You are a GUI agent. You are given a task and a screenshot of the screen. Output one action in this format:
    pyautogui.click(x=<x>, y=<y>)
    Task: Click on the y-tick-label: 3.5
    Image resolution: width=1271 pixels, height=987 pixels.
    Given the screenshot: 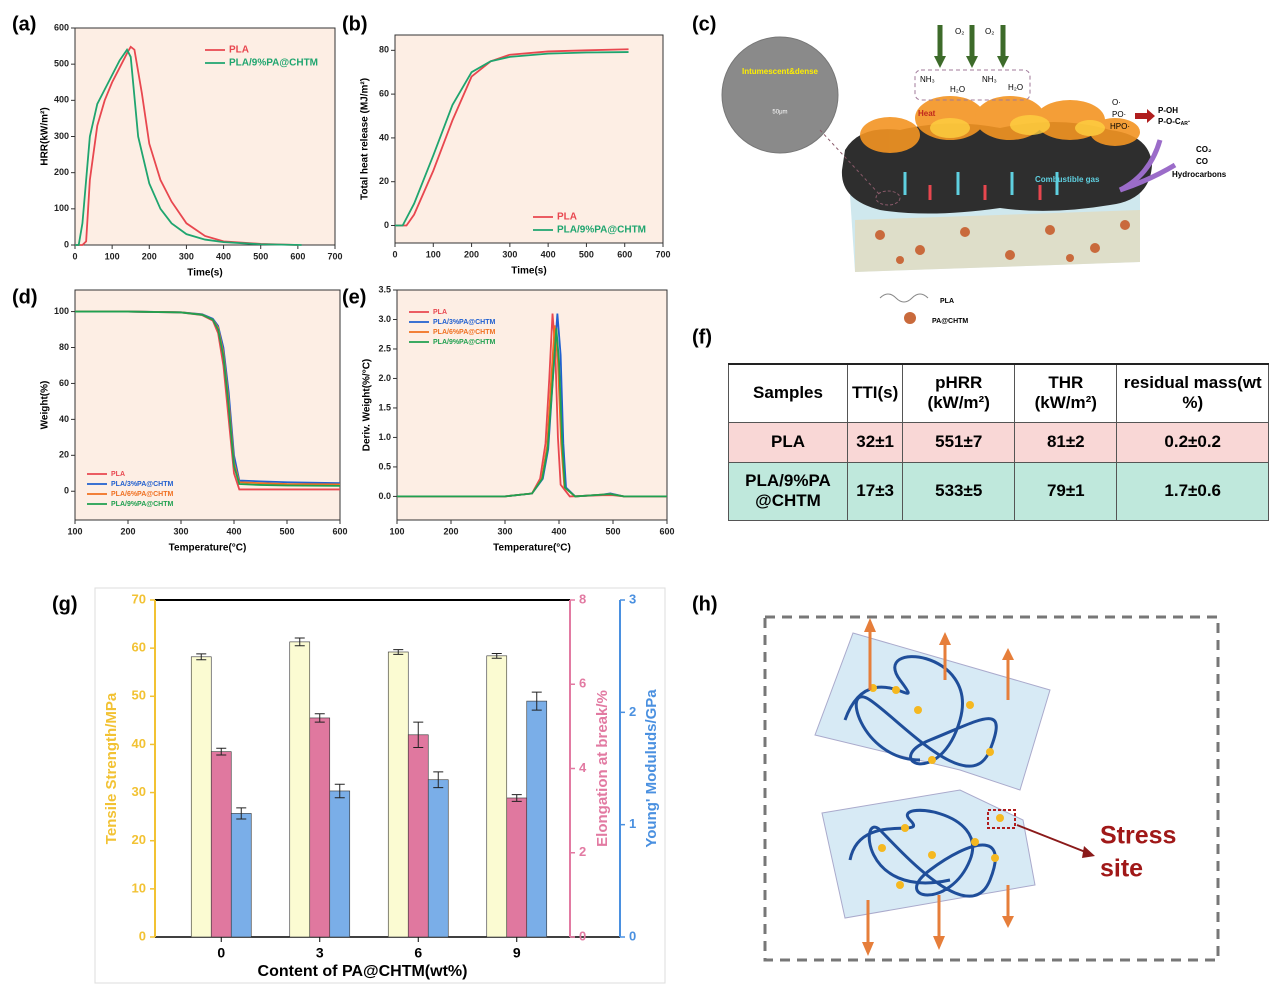 What is the action you would take?
    pyautogui.click(x=384, y=289)
    